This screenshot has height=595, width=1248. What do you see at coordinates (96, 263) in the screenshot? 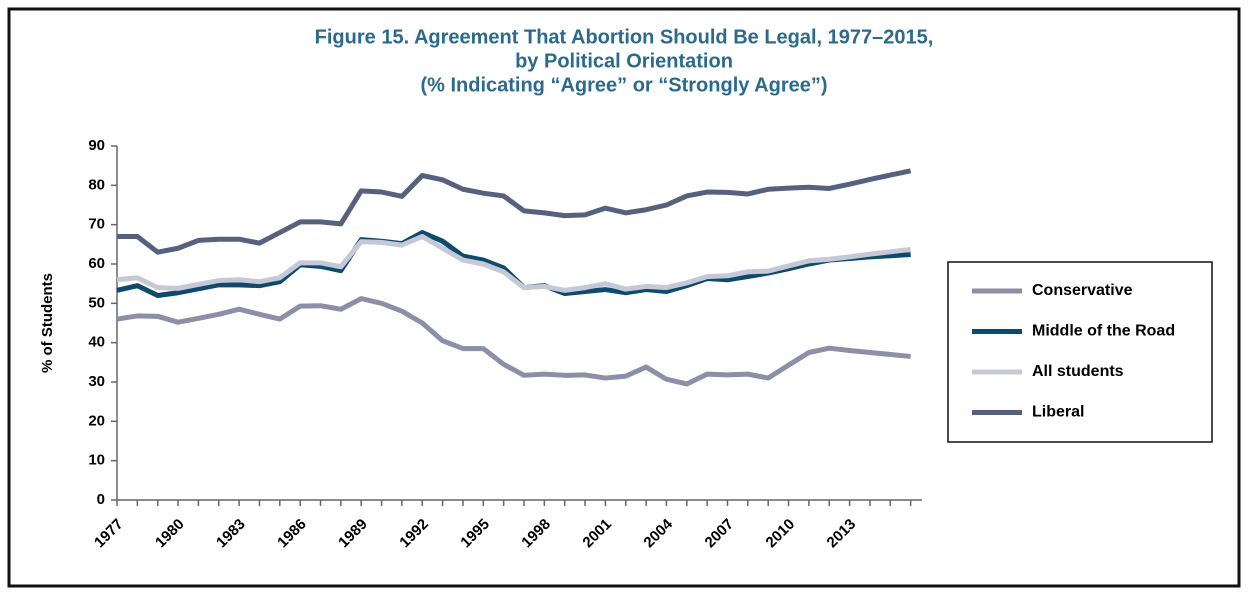
I see `y-tick-label: 60` at bounding box center [96, 263].